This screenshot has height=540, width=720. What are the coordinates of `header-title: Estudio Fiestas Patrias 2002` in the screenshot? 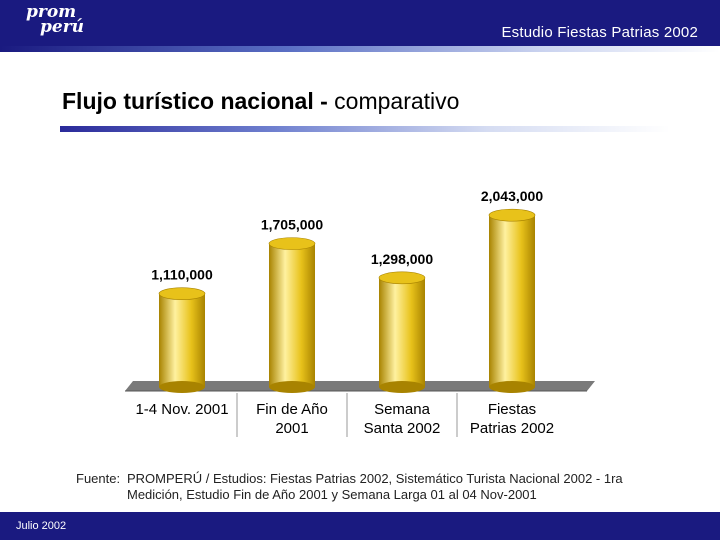 It's located at (599, 32).